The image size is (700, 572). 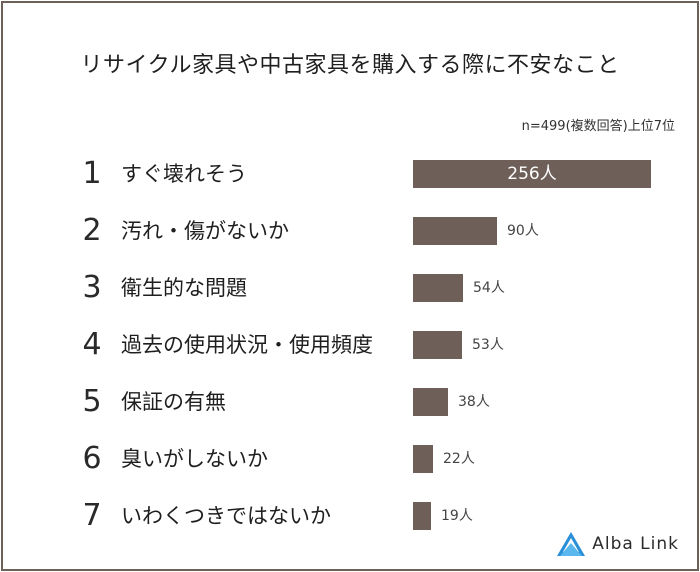 I want to click on value-label: 54人, so click(x=489, y=288).